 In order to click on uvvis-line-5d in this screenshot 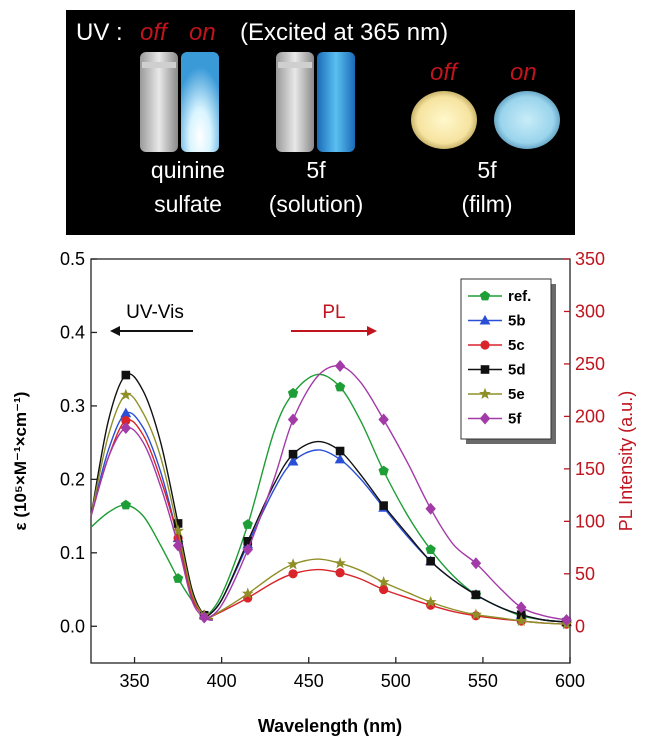, I will do `click(152, 496)`.